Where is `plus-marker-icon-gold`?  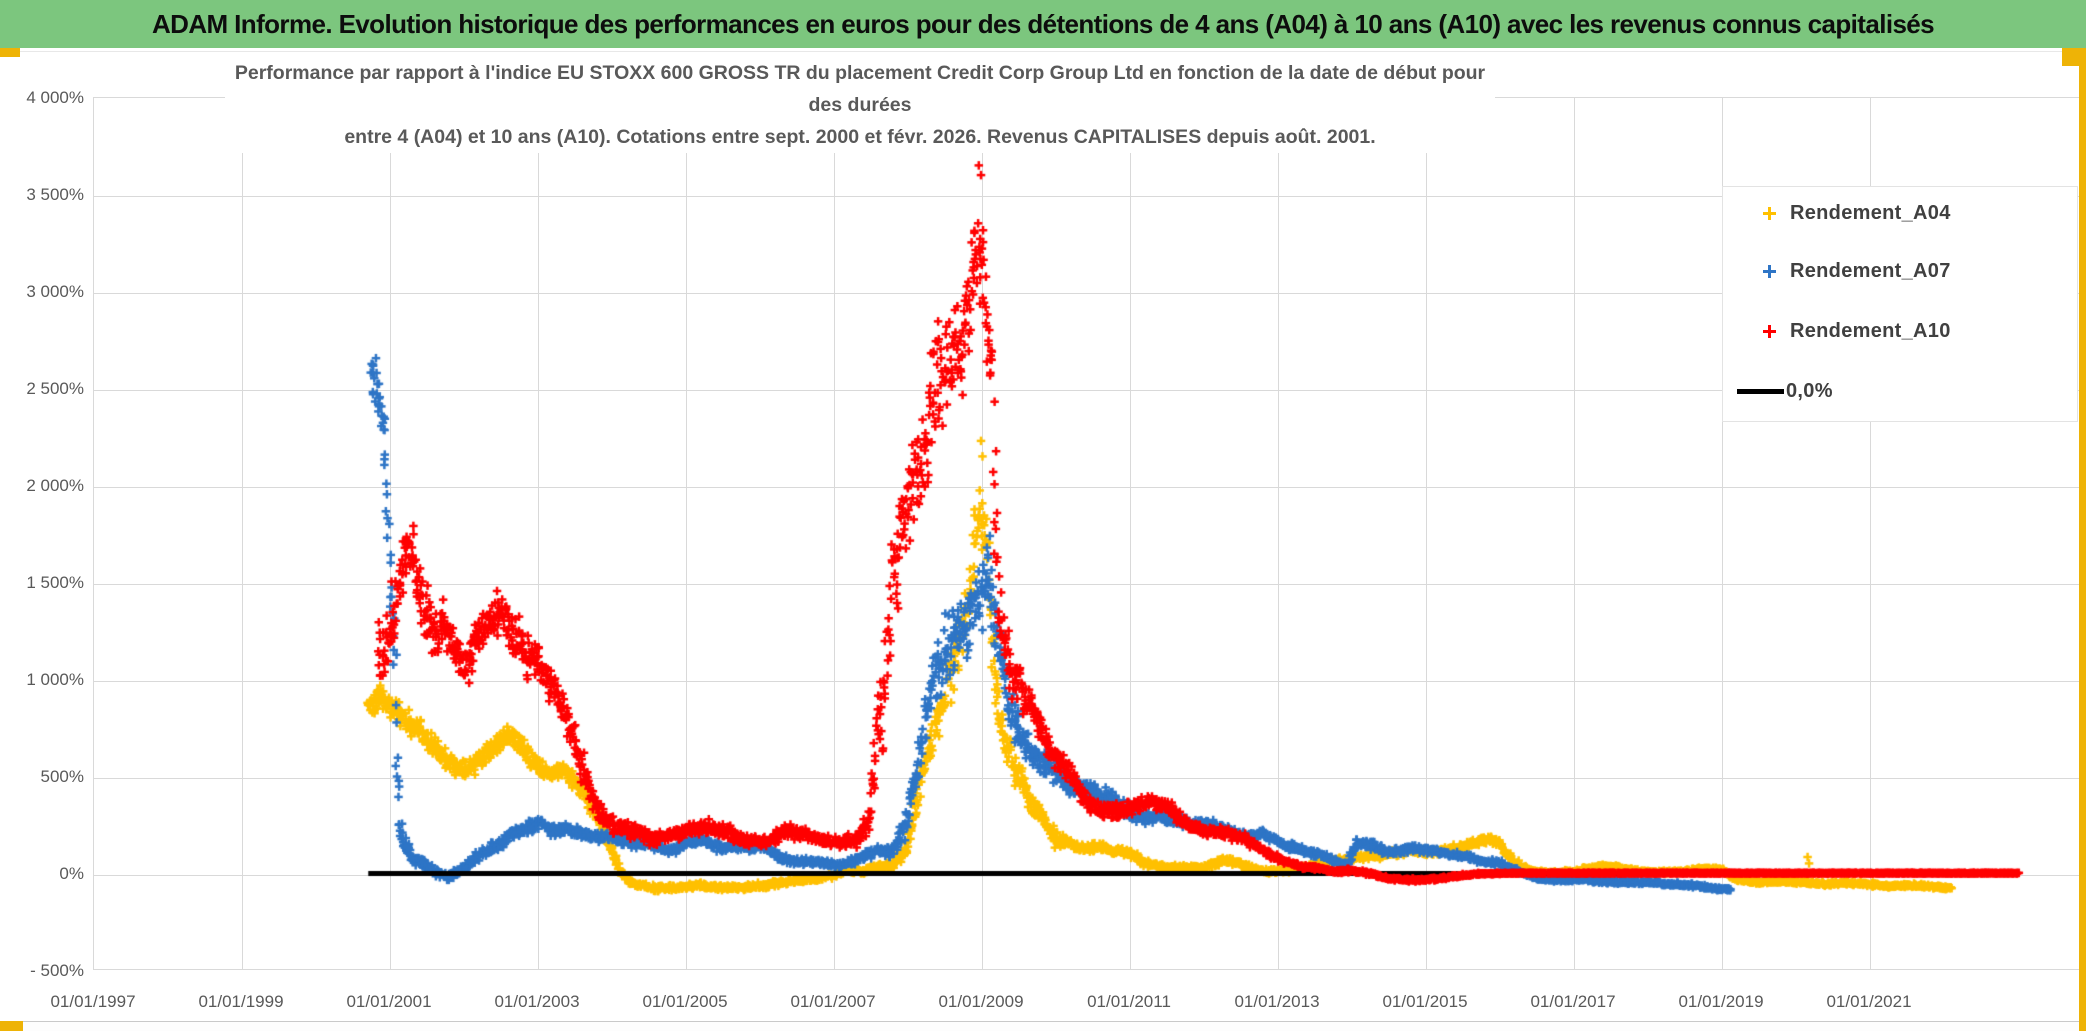 plus-marker-icon-gold is located at coordinates (1769, 213).